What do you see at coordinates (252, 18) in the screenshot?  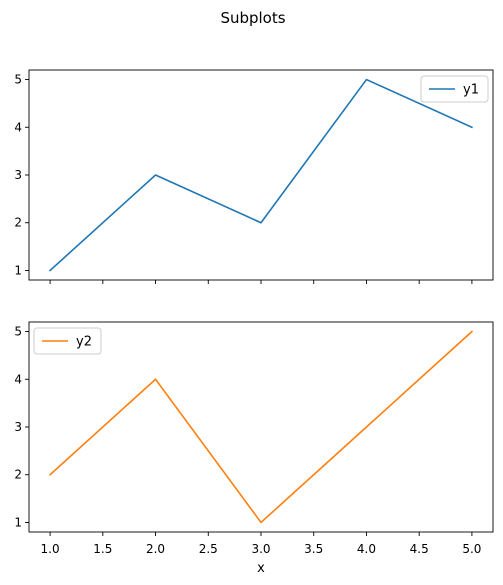 I see `figure-title: Subplots` at bounding box center [252, 18].